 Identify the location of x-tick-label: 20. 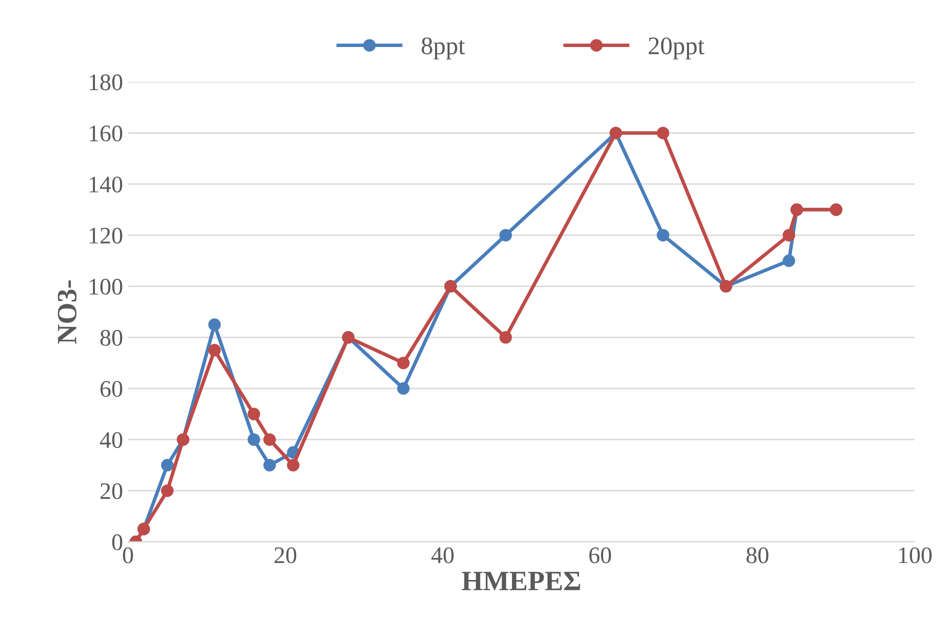
(285, 555).